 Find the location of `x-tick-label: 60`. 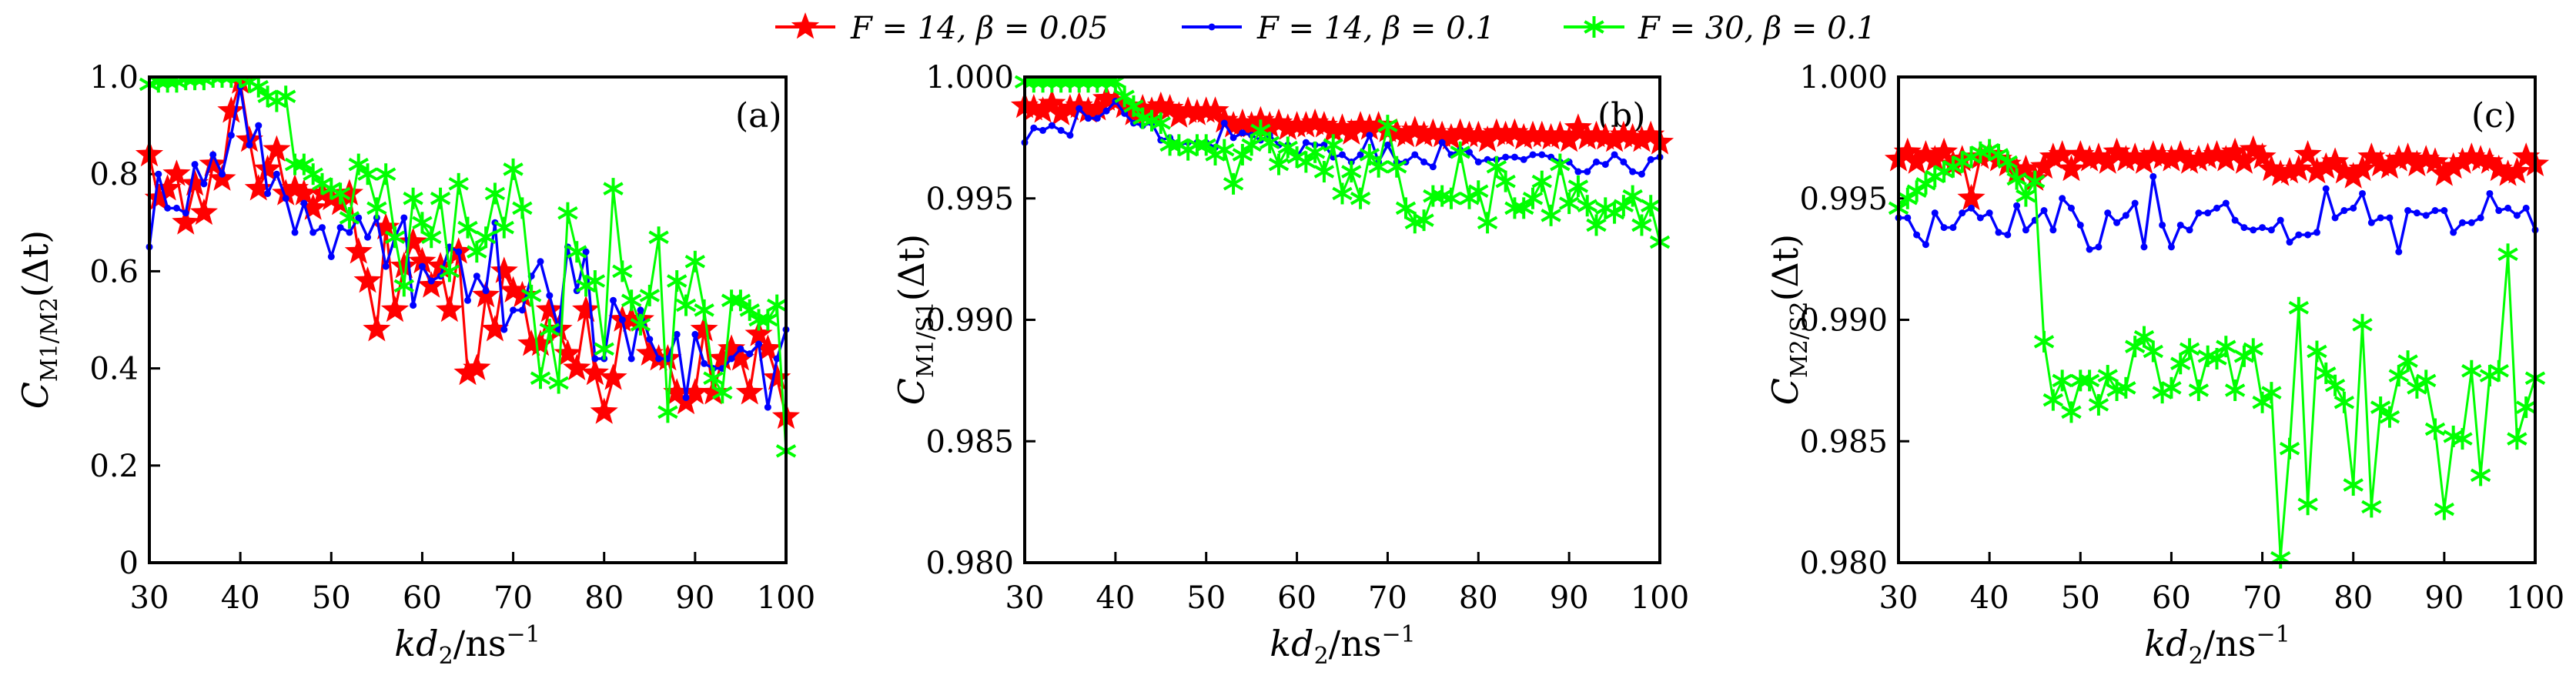

x-tick-label: 60 is located at coordinates (423, 598).